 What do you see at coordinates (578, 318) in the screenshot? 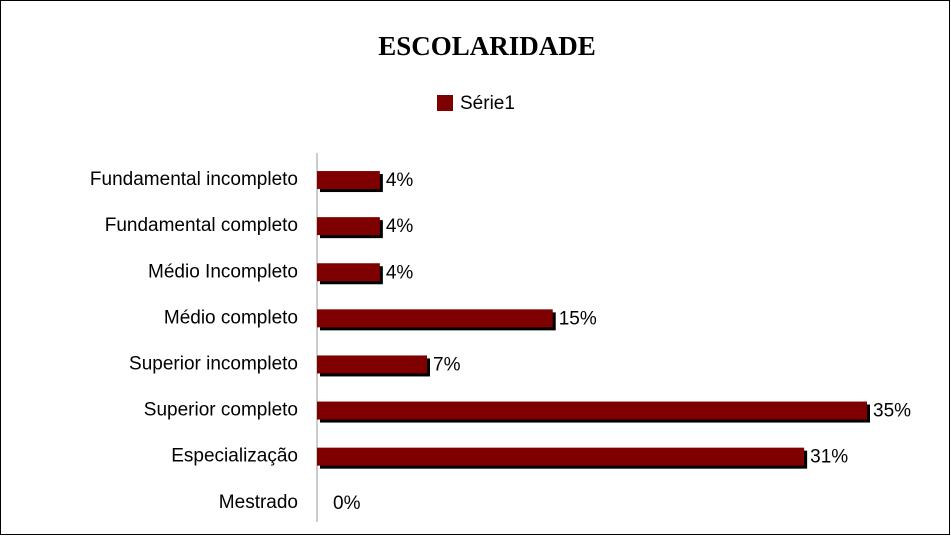
I see `value-label: 15%` at bounding box center [578, 318].